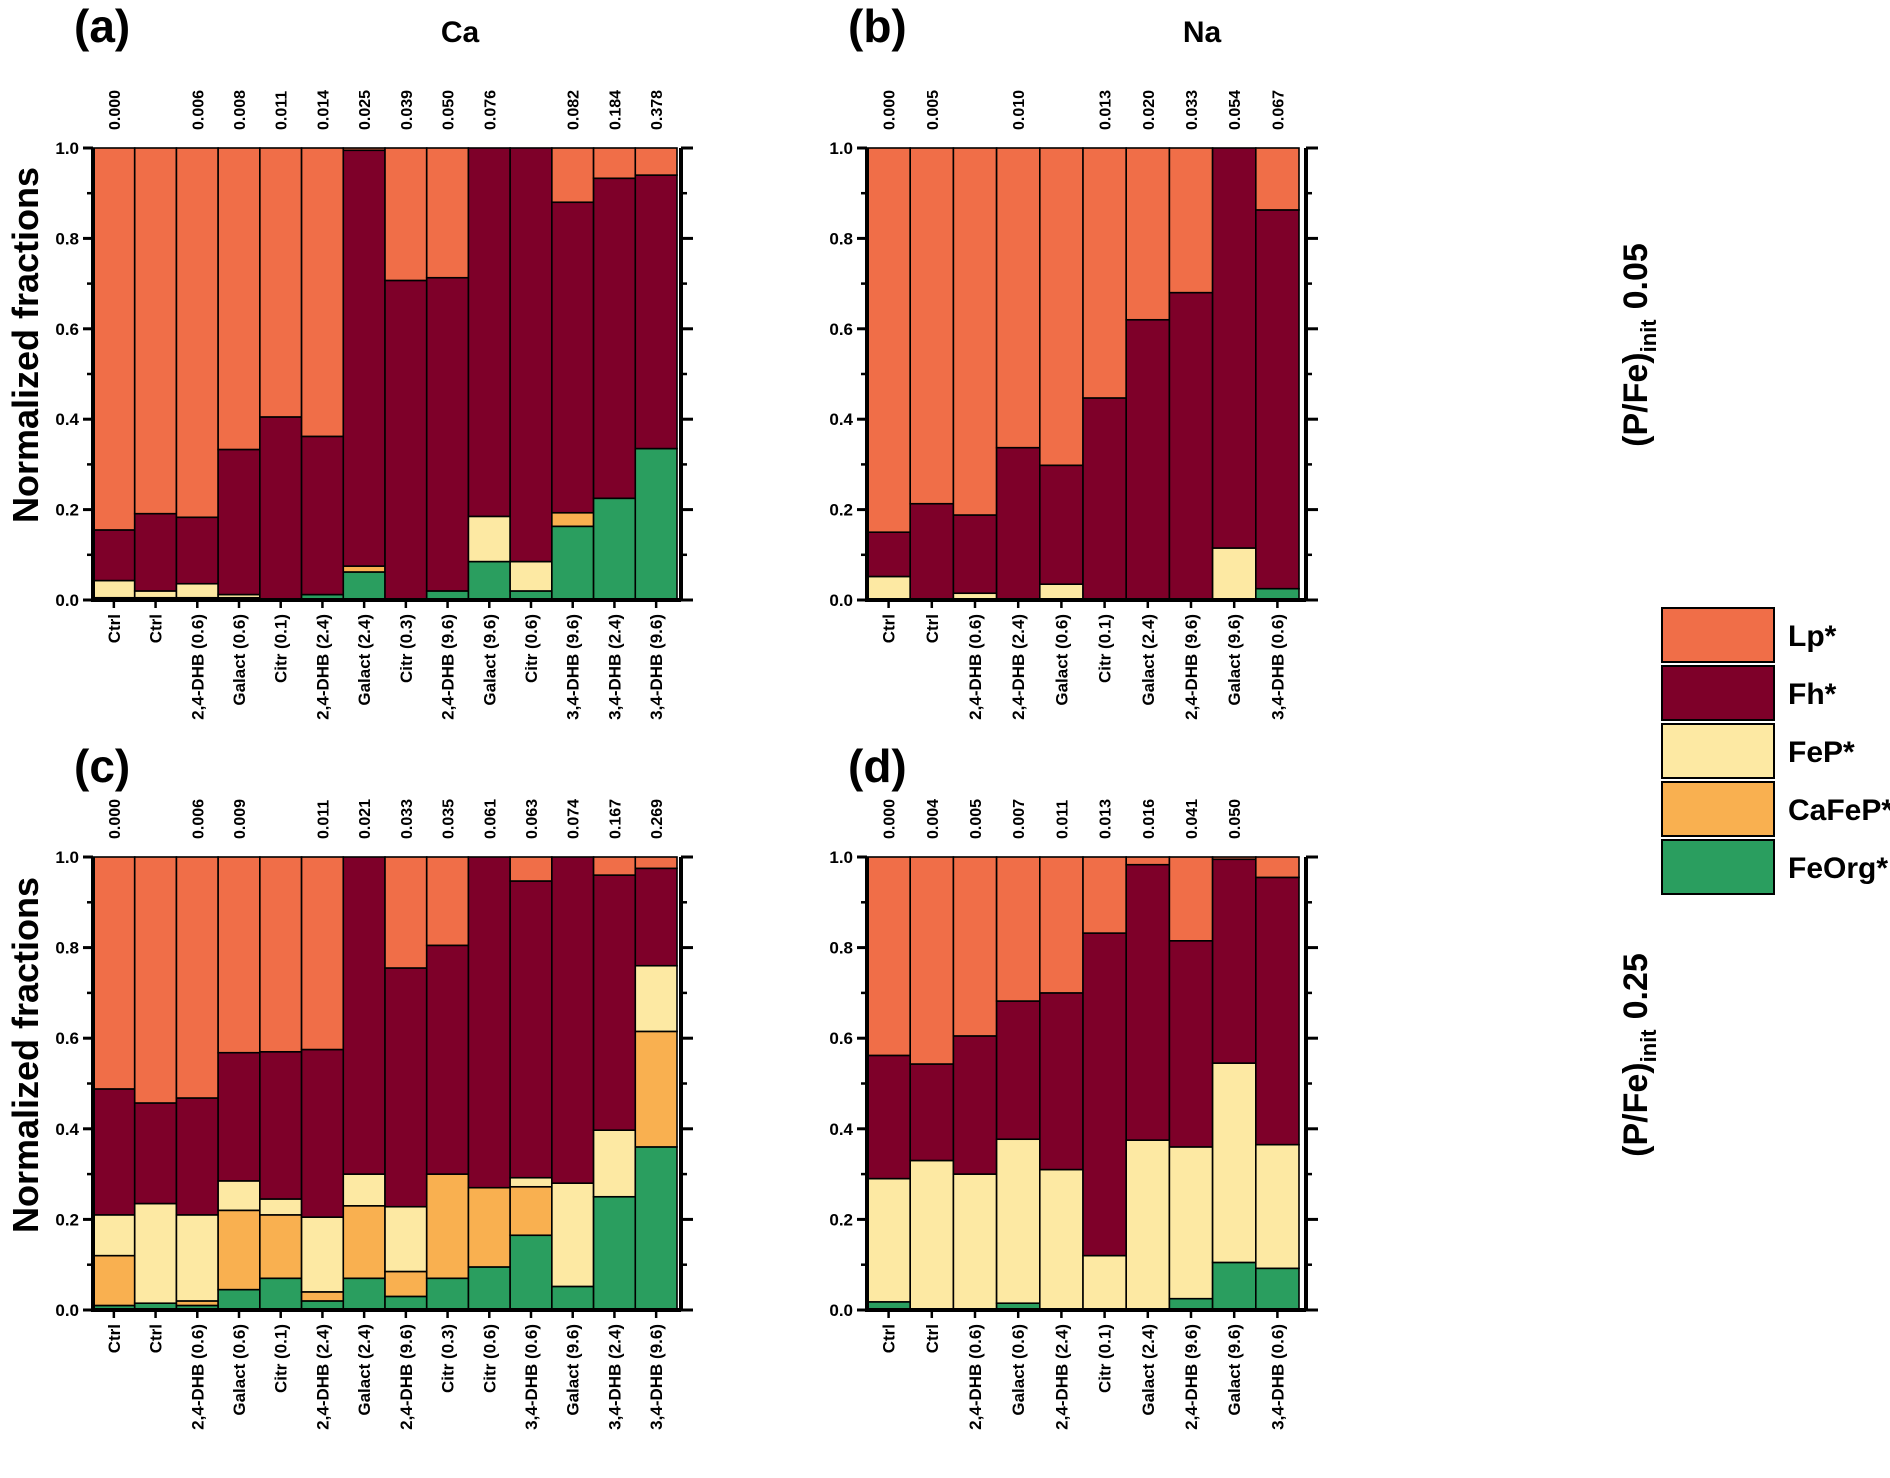  I want to click on category-label: Galact (2.4), so click(364, 660).